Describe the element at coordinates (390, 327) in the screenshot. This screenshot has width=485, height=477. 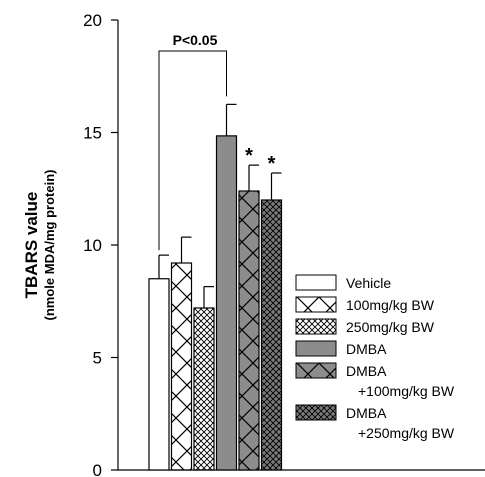
I see `legend-label-2: 250mg/kg BW` at that location.